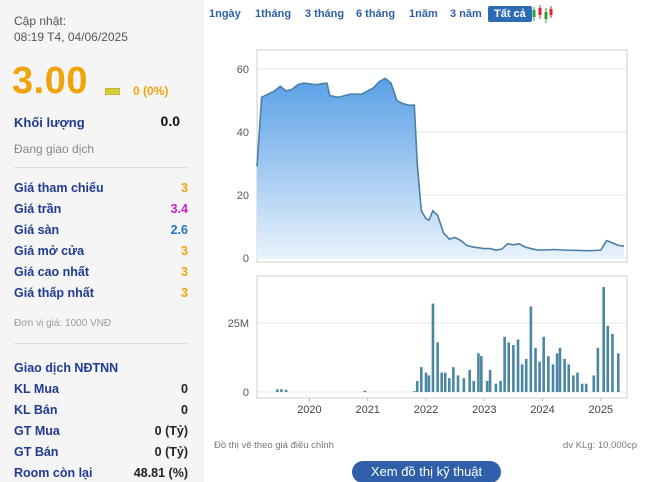 The height and width of the screenshot is (482, 655). What do you see at coordinates (376, 14) in the screenshot?
I see `tab-6-months: 6 tháng` at bounding box center [376, 14].